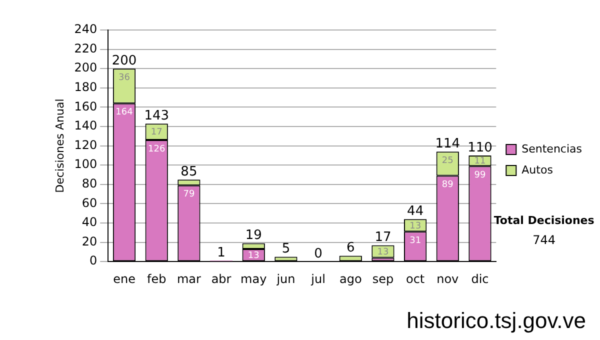  Describe the element at coordinates (157, 116) in the screenshot. I see `total-label: 143` at that location.